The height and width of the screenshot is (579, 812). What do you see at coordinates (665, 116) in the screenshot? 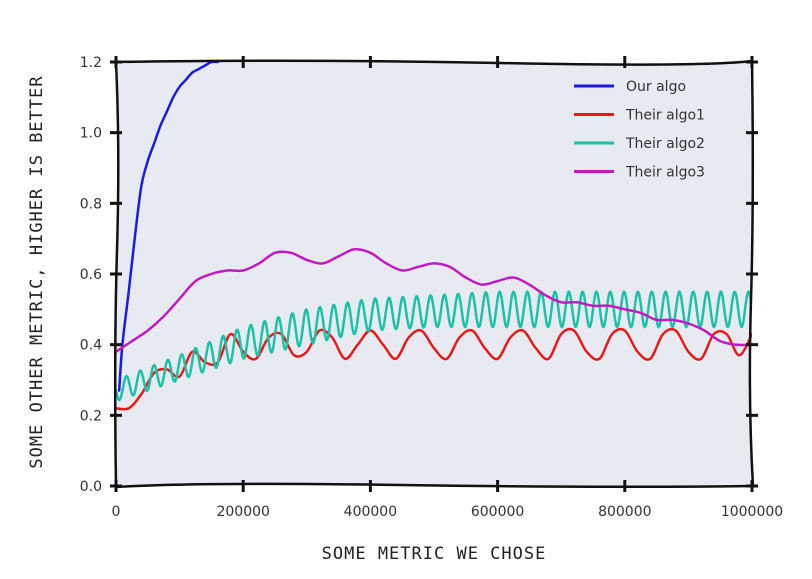
I see `legend-label: Their algo1` at bounding box center [665, 116].